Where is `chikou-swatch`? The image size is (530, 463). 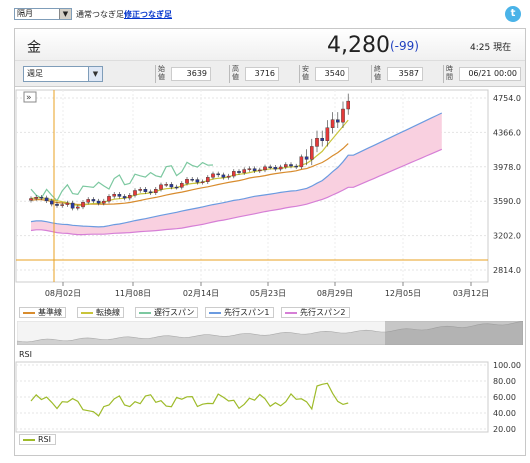 chikou-swatch is located at coordinates (145, 313).